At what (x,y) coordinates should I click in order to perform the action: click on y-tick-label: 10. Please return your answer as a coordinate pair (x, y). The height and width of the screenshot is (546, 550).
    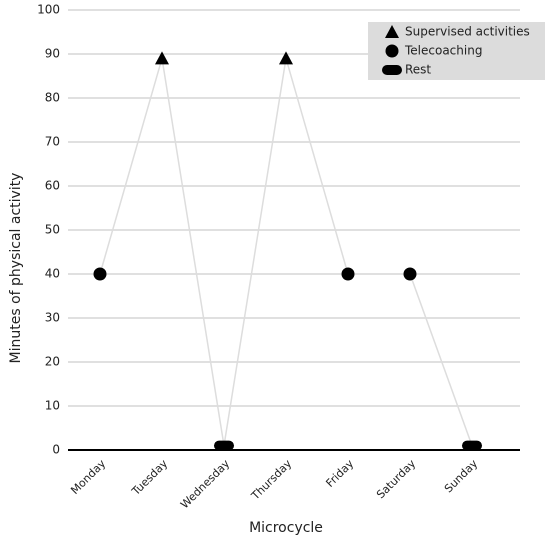
    Looking at the image, I should click on (52, 406).